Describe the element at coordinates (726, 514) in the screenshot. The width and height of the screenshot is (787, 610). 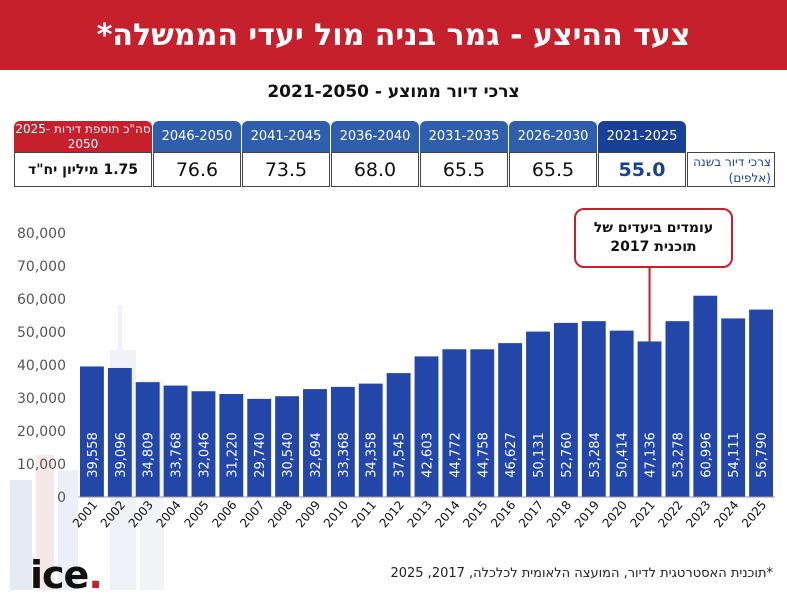
I see `x-tick-label: 2024` at that location.